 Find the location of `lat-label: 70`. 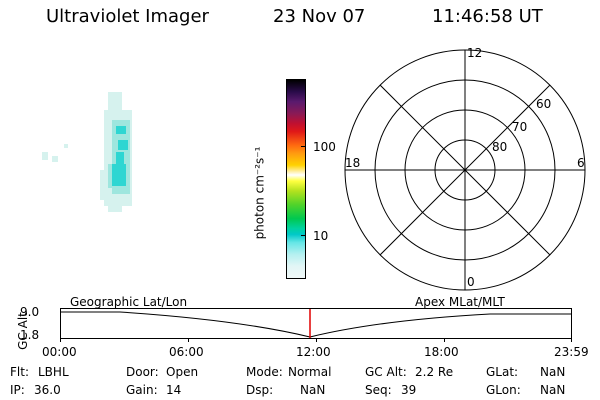

lat-label: 70 is located at coordinates (520, 127).